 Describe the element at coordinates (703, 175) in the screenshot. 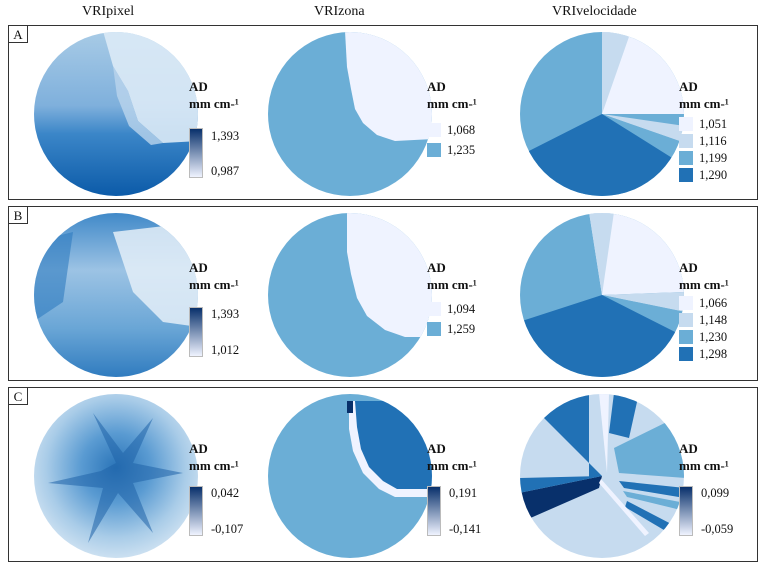

I see `legend-item: 1,290` at that location.